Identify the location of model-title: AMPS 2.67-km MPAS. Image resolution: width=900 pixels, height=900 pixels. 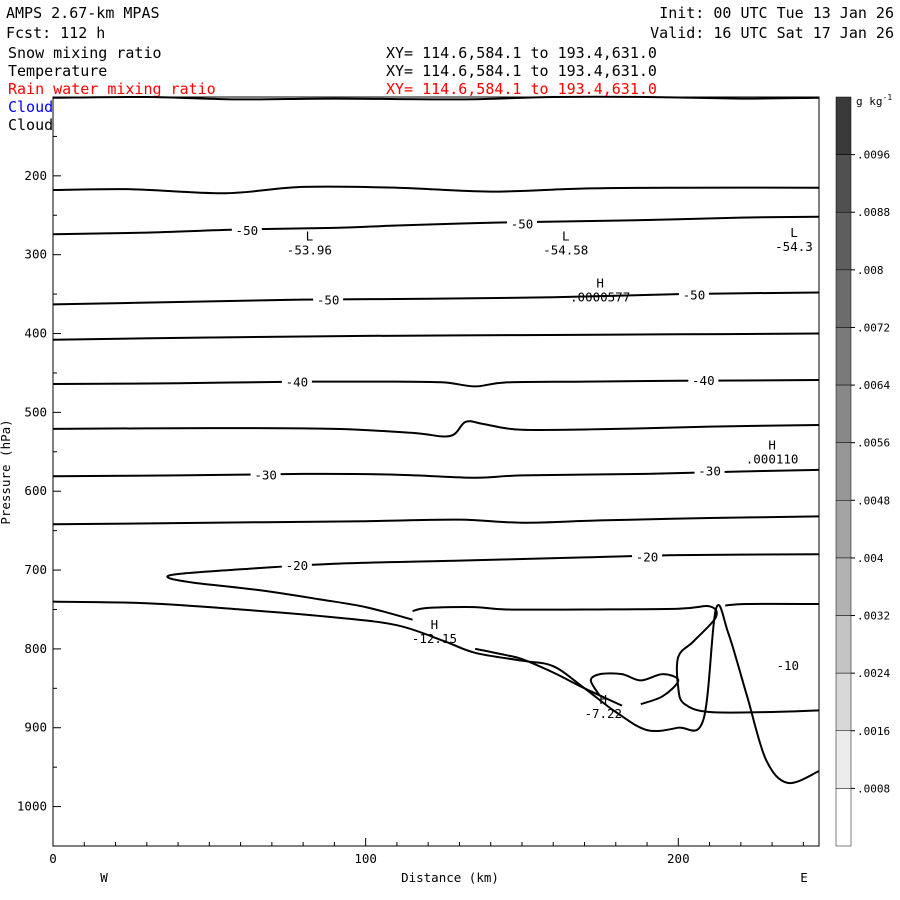
(83, 13).